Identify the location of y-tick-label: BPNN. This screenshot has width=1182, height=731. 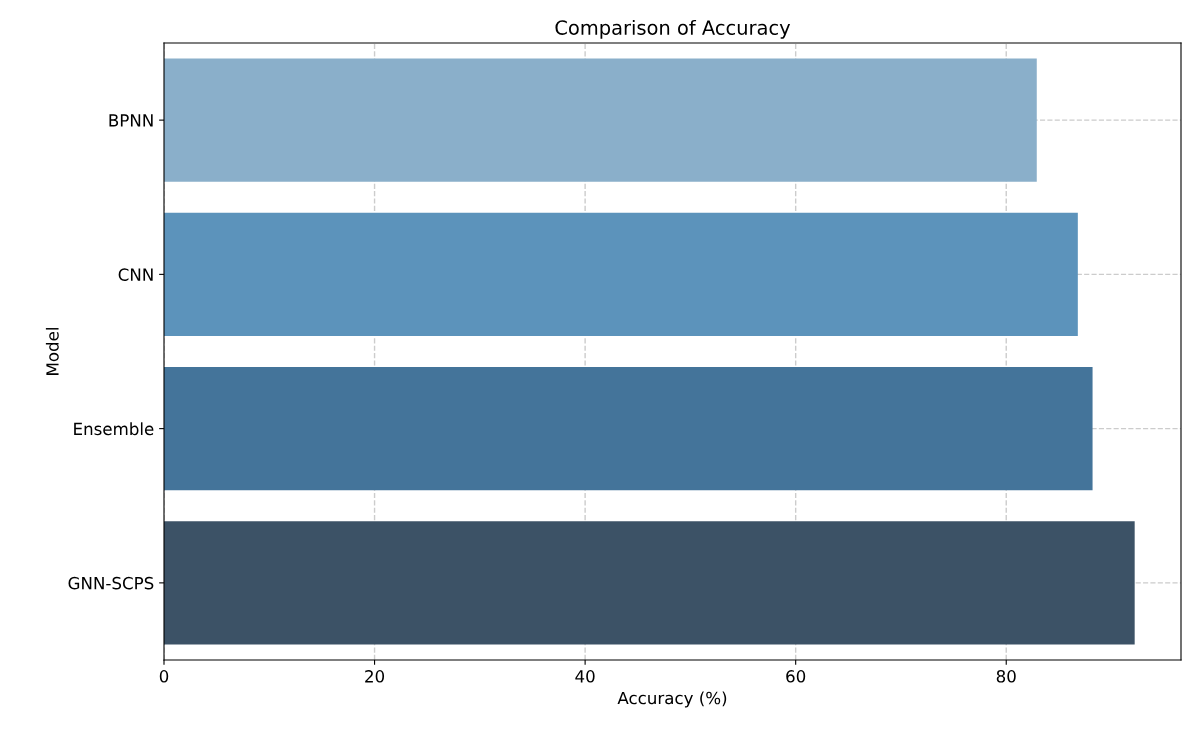
(131, 120).